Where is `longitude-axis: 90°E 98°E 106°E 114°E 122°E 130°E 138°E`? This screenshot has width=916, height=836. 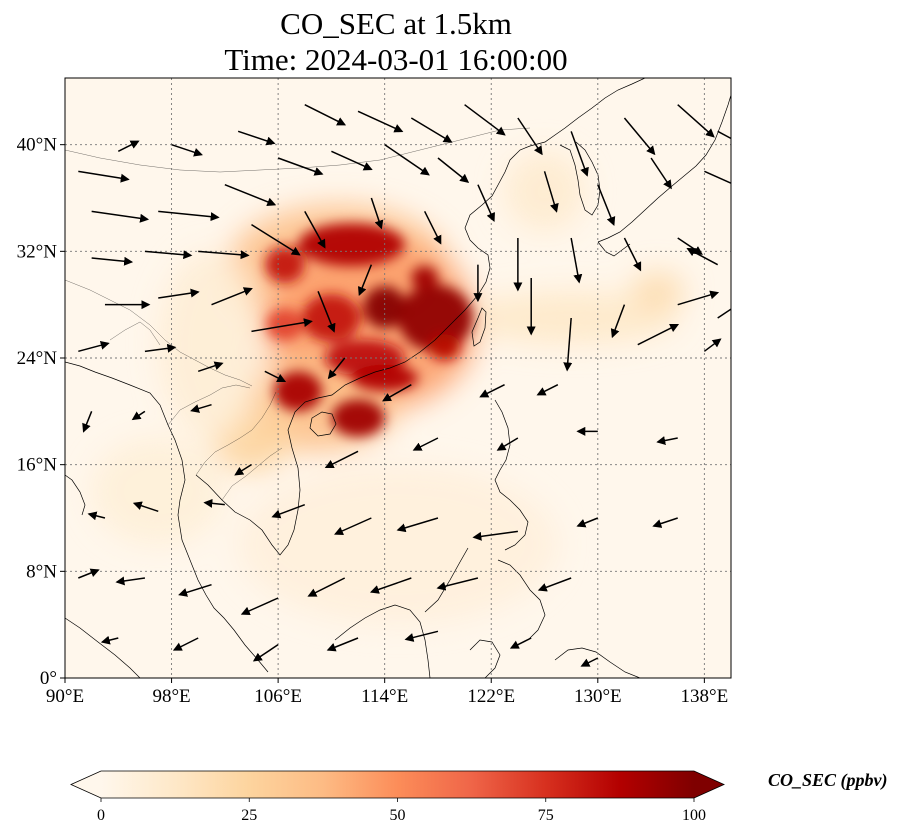
longitude-axis: 90°E 98°E 106°E 114°E 122°E 130°E 138°E is located at coordinates (387, 692).